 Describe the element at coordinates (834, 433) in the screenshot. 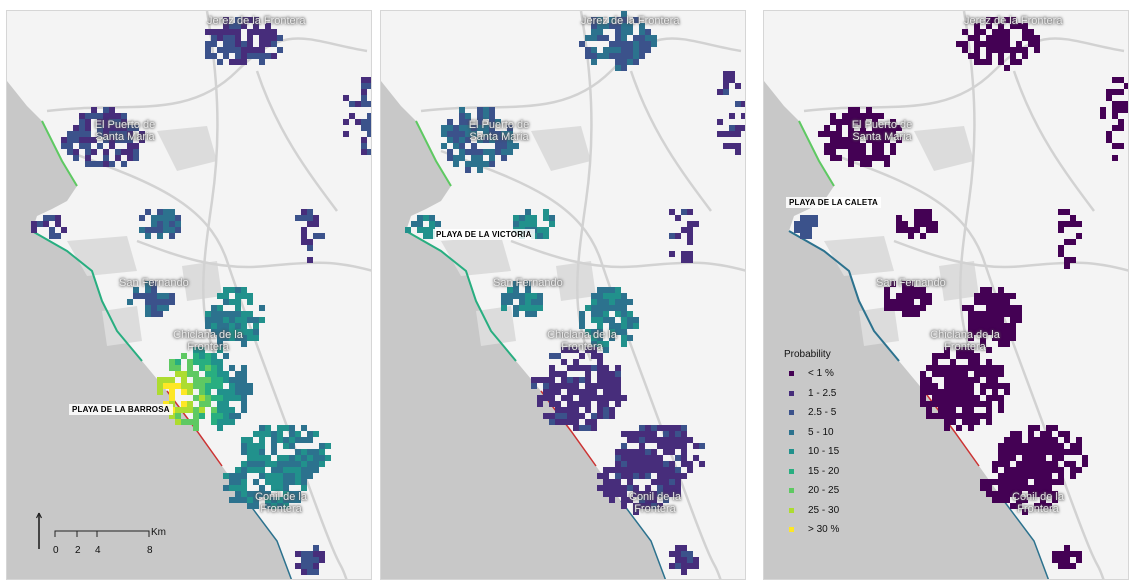

I see `legend-entry: 5 - 10` at that location.